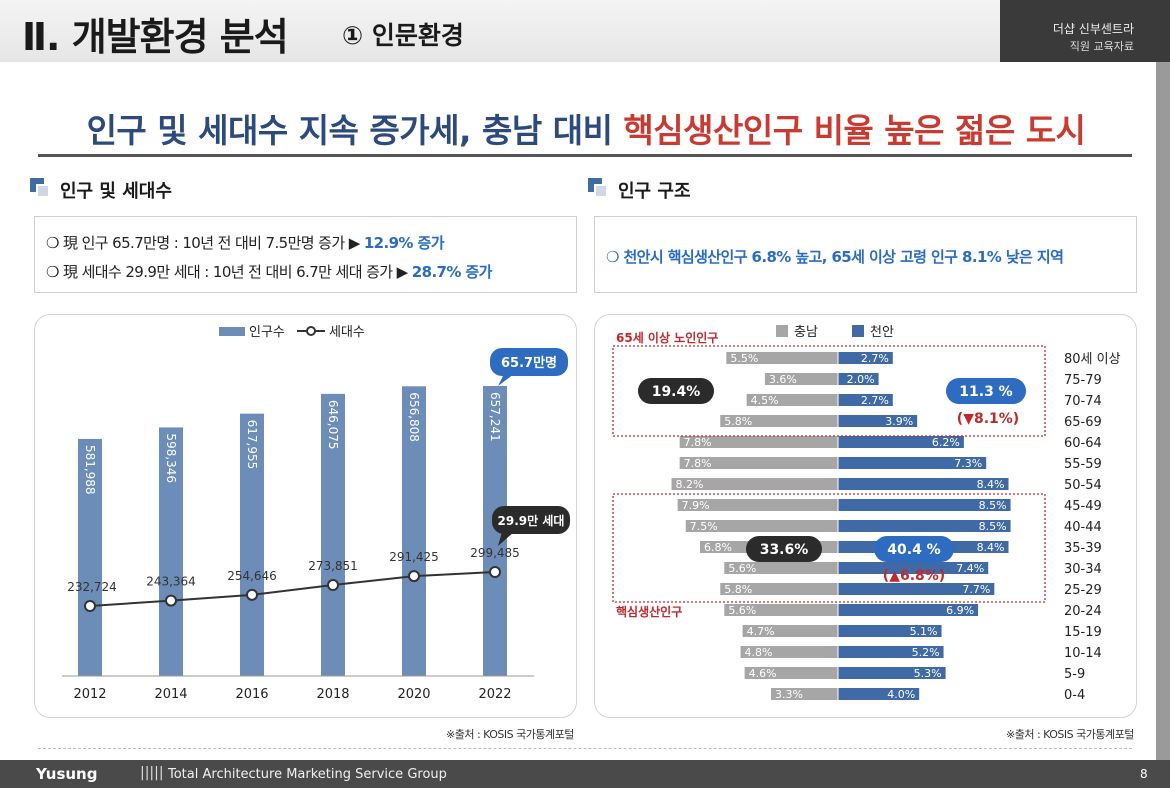  What do you see at coordinates (333, 425) in the screenshot?
I see `population-bar-label: 646,075` at bounding box center [333, 425].